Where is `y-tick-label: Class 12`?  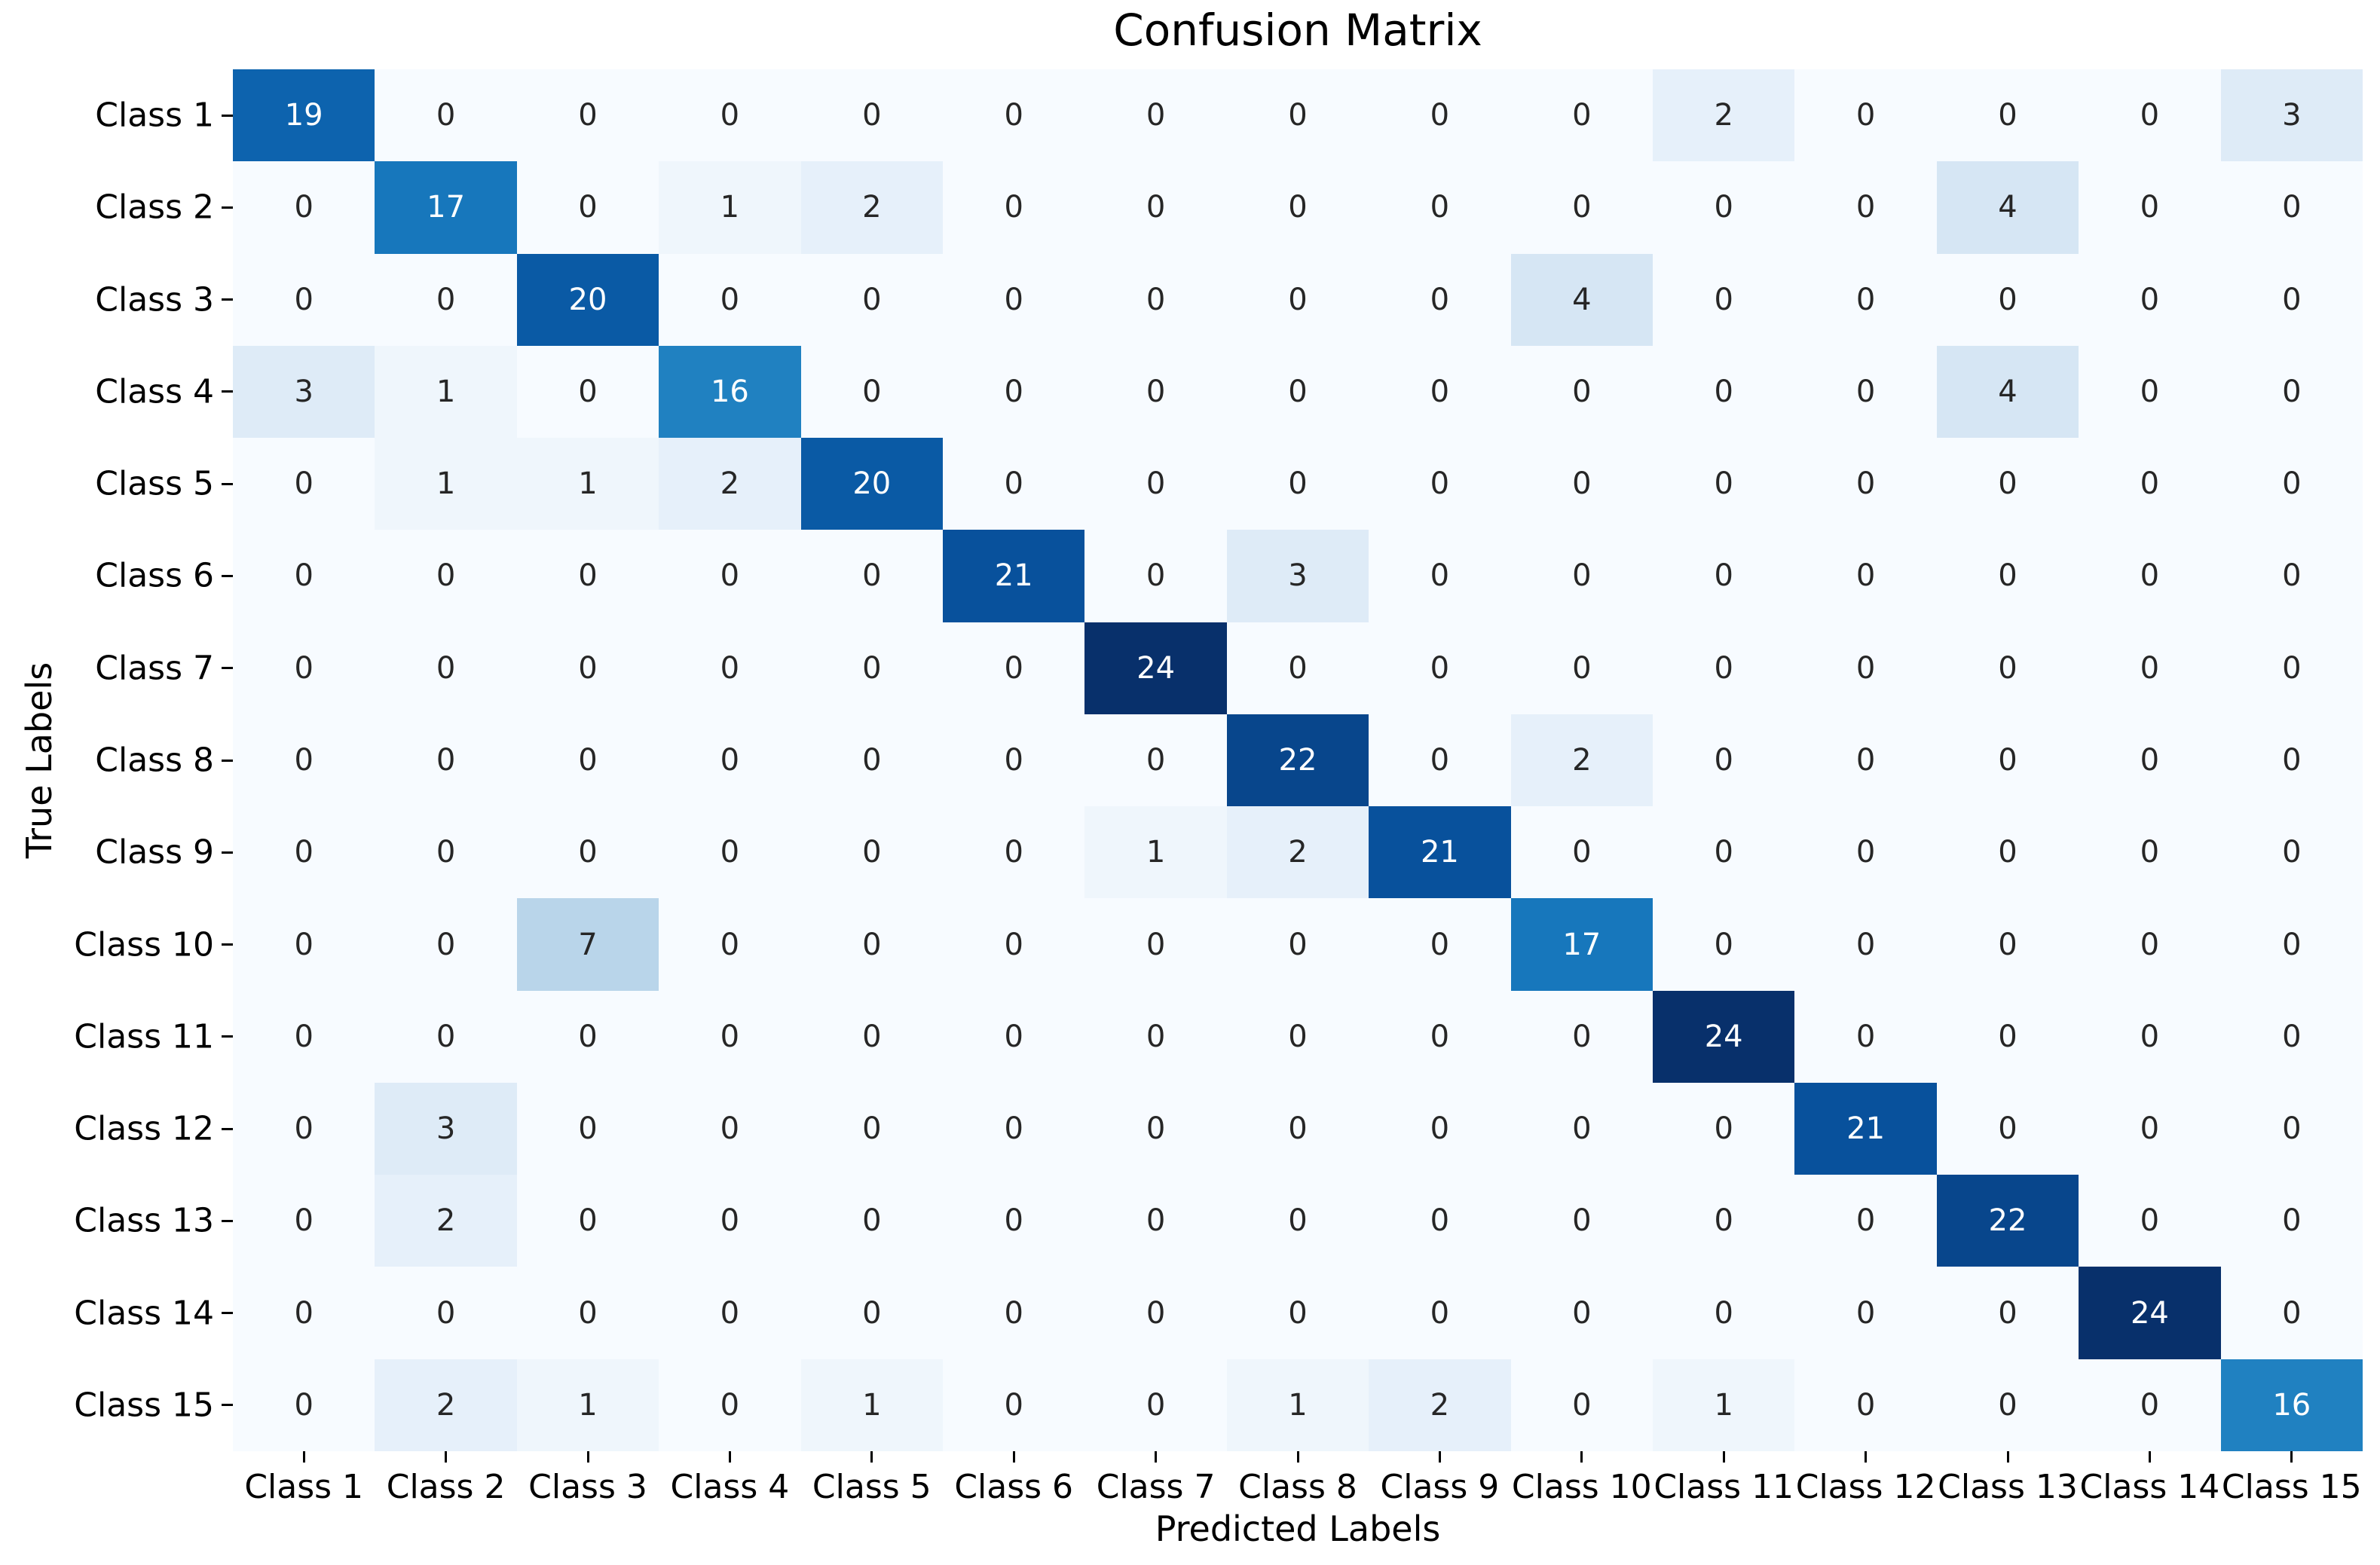
y-tick-label: Class 12 is located at coordinates (144, 1128).